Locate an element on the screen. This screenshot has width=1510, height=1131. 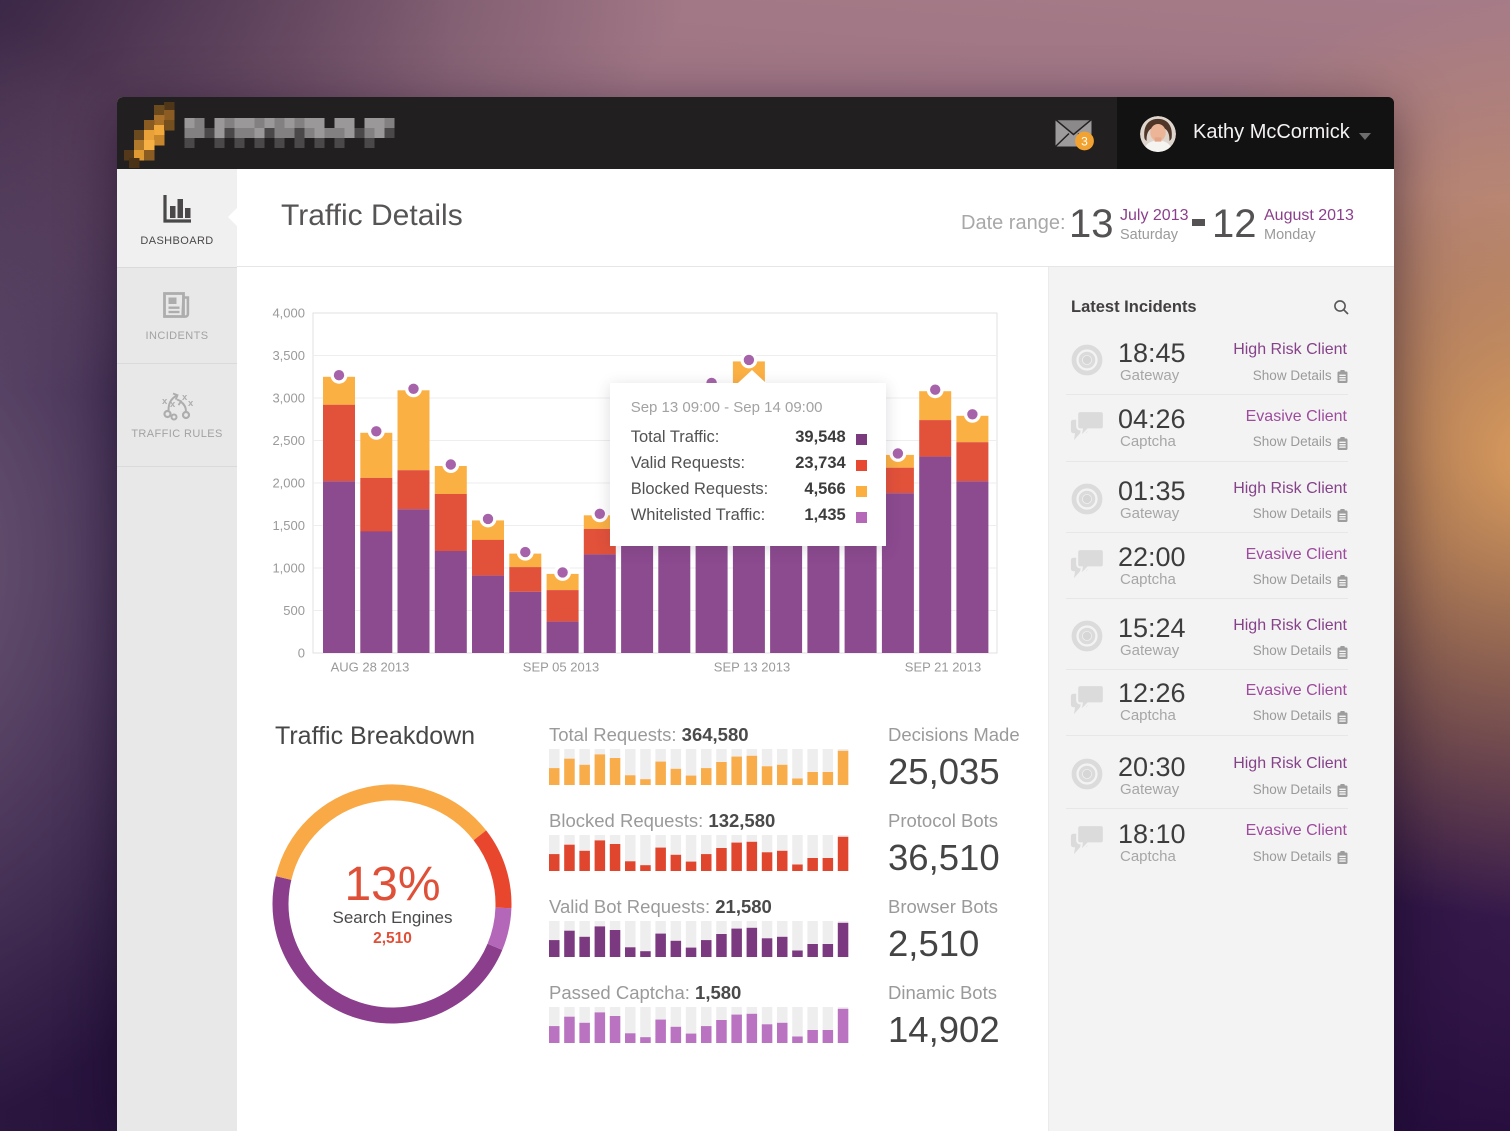
svg-text: 0 is located at coordinates (301, 653).